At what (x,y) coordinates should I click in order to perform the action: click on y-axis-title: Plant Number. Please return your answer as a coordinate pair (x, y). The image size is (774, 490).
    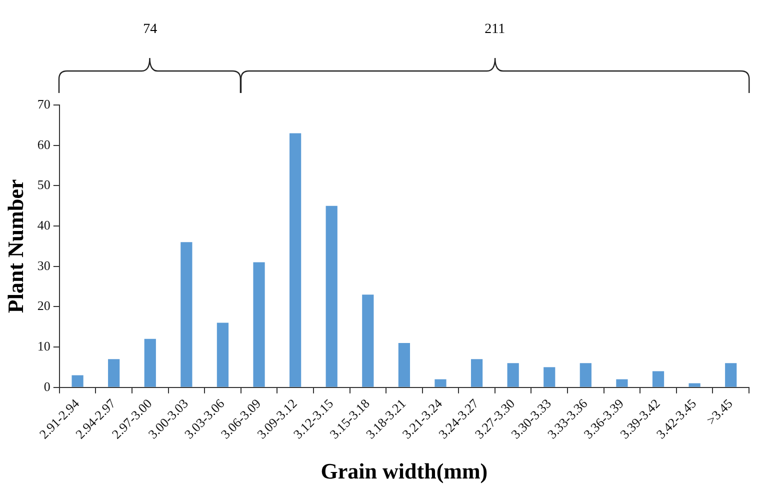
    Looking at the image, I should click on (15, 246).